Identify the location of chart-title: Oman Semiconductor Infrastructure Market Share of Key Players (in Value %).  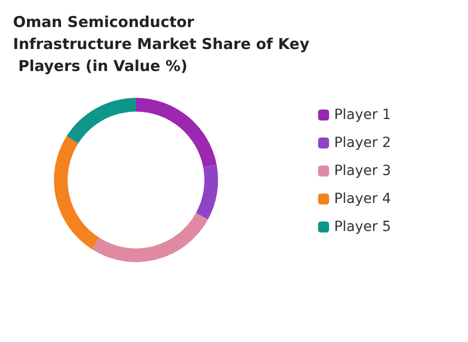
(161, 44).